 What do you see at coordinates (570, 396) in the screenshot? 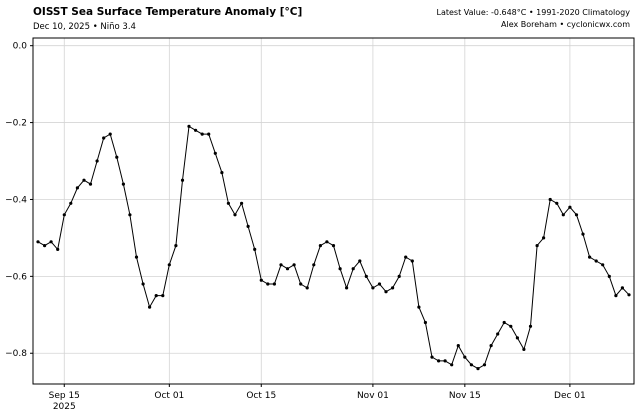
I see `svg-text: Dec 01` at bounding box center [570, 396].